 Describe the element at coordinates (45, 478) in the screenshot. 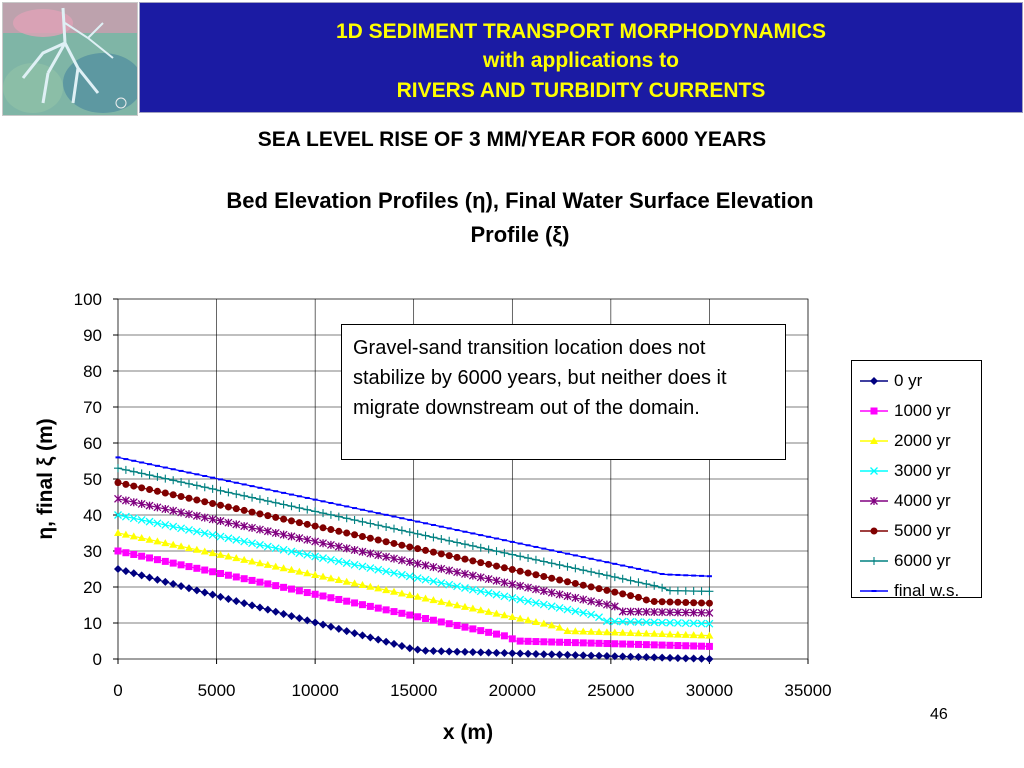

I see `y-axis-label: η, final ξ (m)` at that location.